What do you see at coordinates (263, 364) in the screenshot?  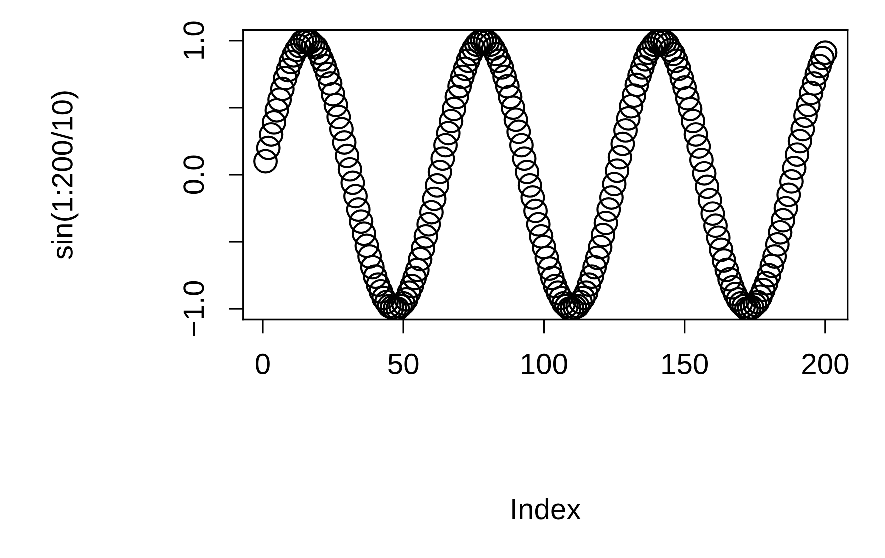 I see `x-tick-label: 0` at bounding box center [263, 364].